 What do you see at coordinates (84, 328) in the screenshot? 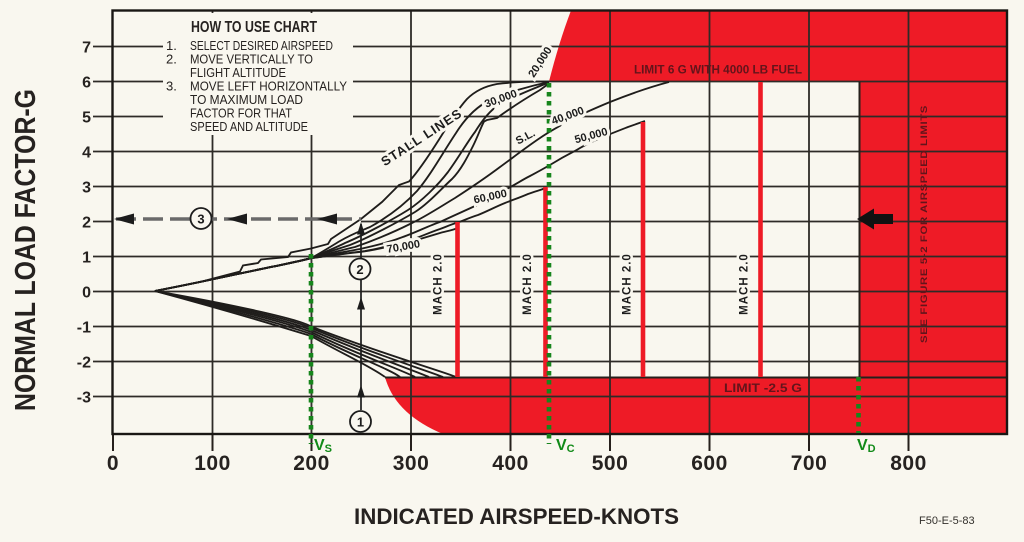
I see `svg-text: -1` at bounding box center [84, 328].